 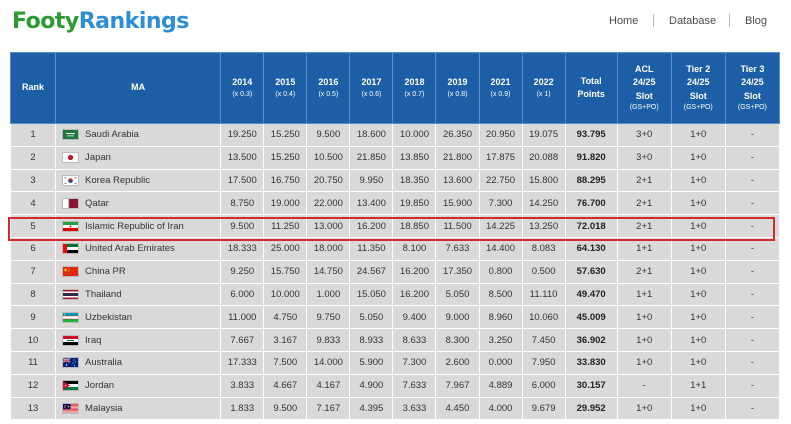 What do you see at coordinates (138, 226) in the screenshot?
I see `member-association-cell: Islamic Republic of Iran` at bounding box center [138, 226].